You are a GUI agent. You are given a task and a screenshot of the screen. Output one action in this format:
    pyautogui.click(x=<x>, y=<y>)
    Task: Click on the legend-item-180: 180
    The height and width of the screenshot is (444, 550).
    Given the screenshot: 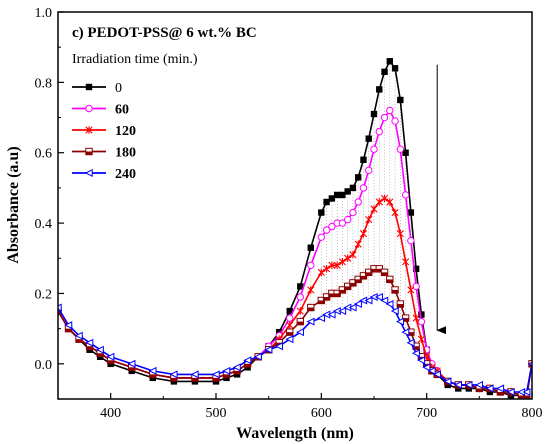 What is the action you would take?
    pyautogui.click(x=104, y=153)
    